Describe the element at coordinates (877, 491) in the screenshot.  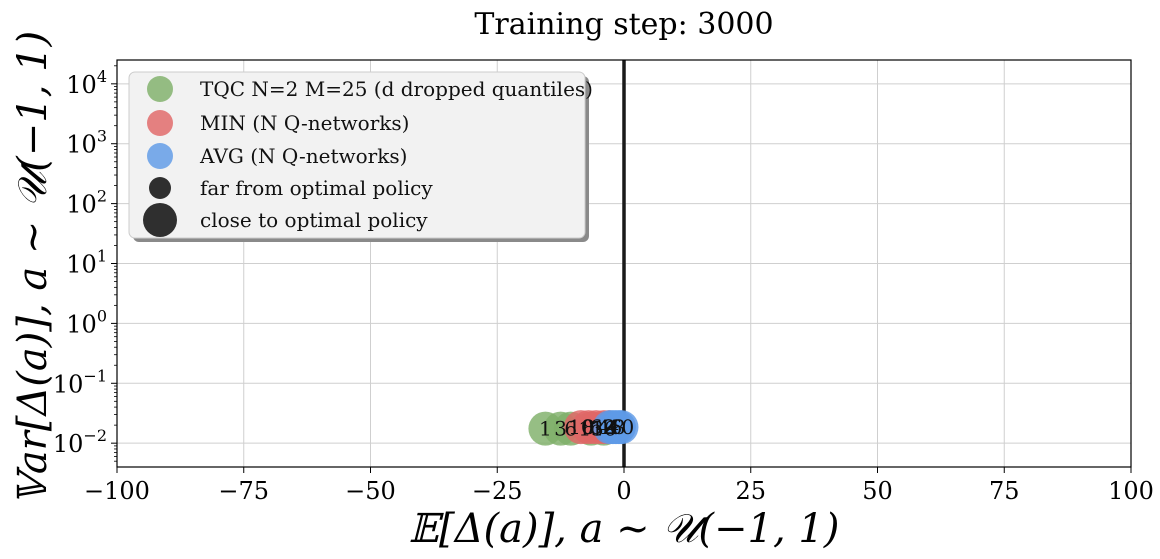
I see `x-tick-label-6: 50` at that location.